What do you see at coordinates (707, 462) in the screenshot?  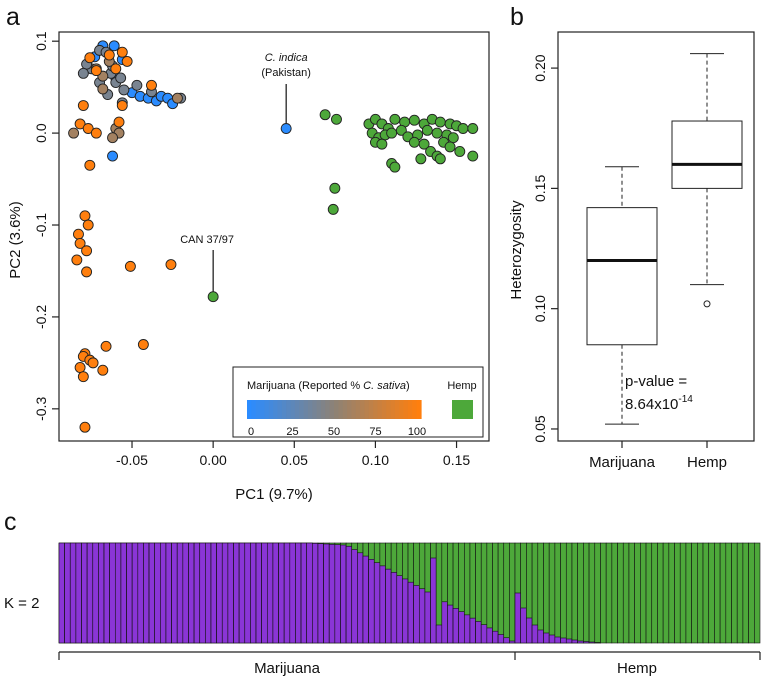 I see `box-x-tick-label: Hemp` at bounding box center [707, 462].